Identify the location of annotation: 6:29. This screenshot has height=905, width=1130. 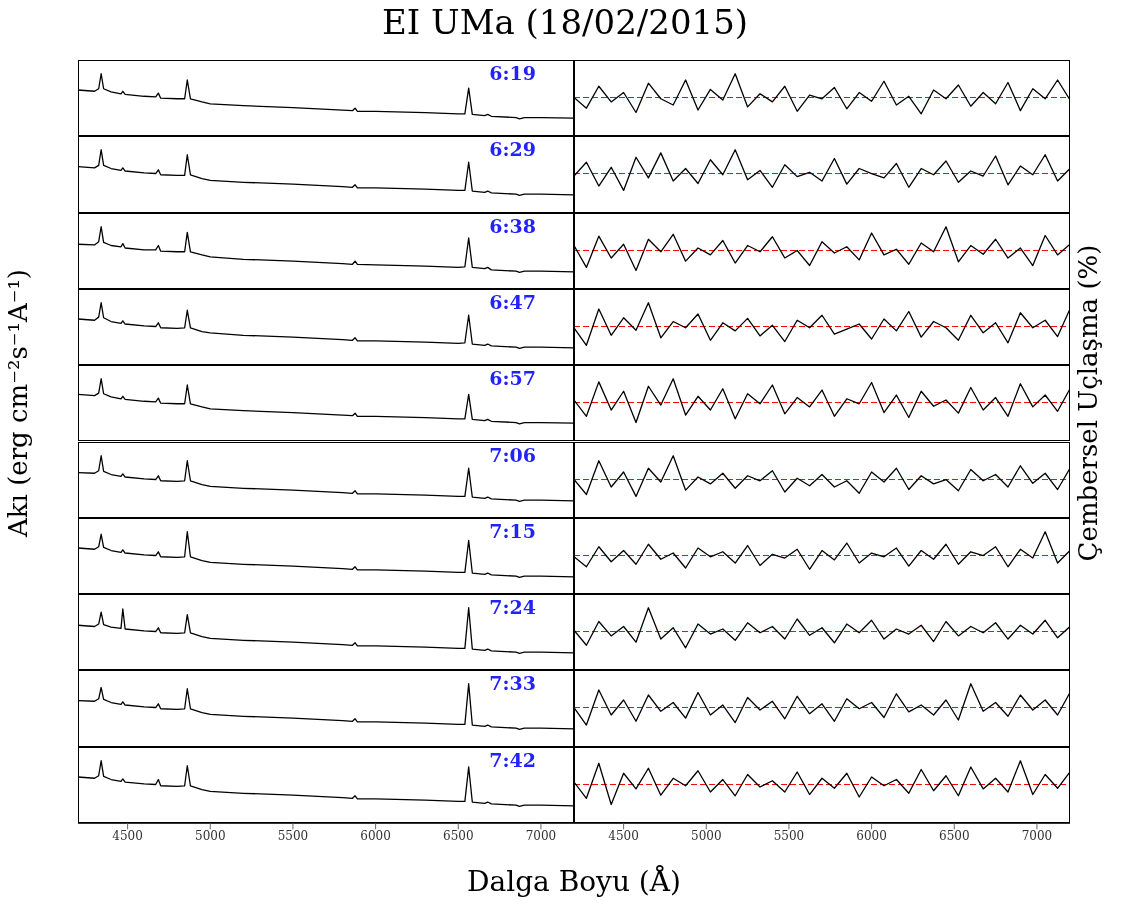
(512, 149).